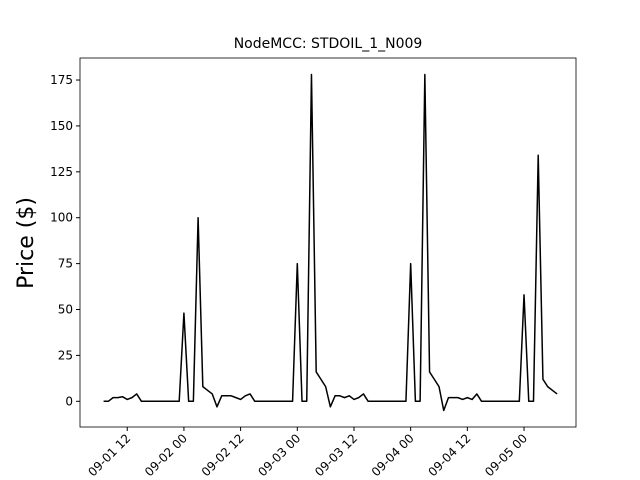  Describe the element at coordinates (506, 455) in the screenshot. I see `x-tick-label: 09-05 00` at that location.